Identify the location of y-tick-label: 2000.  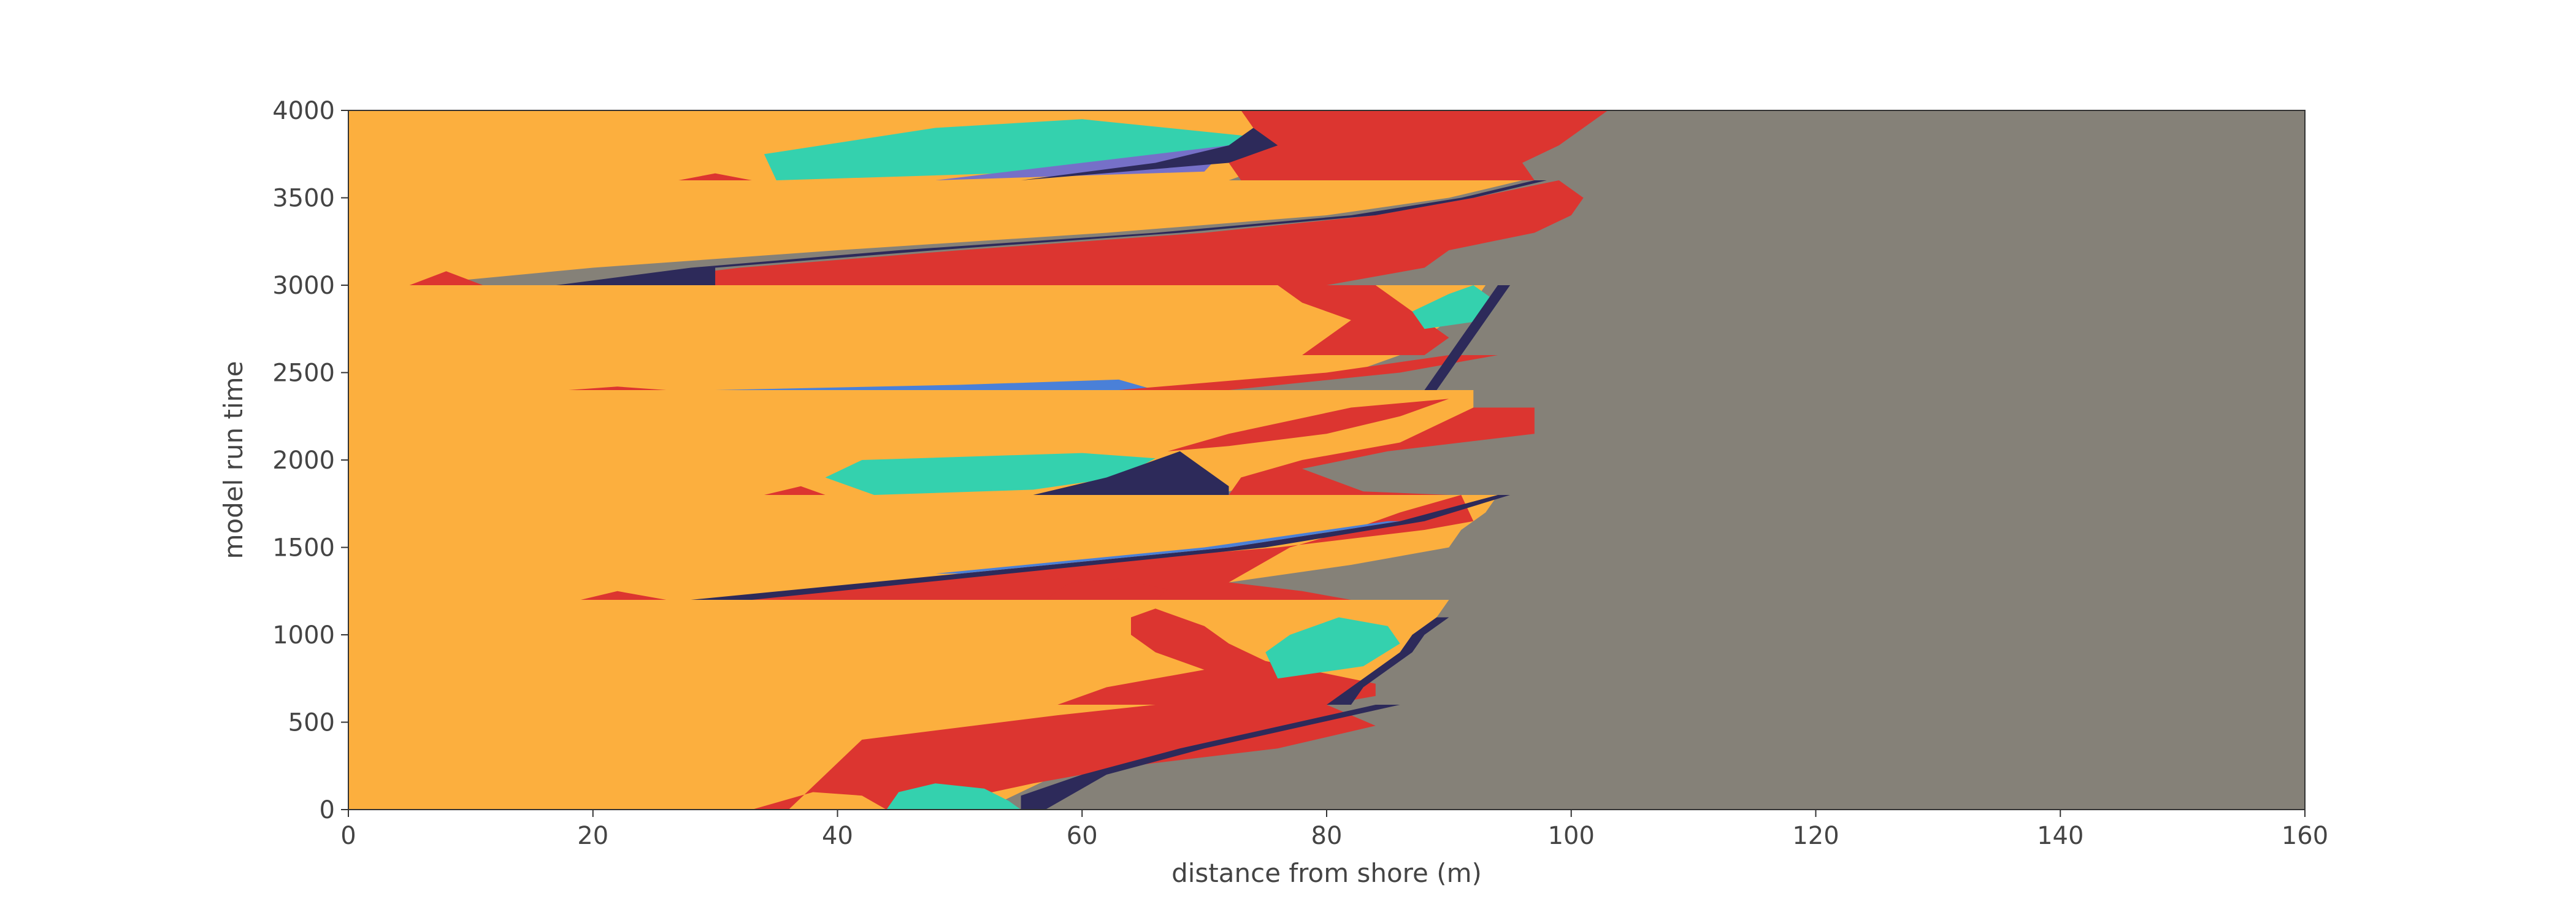
(303, 461).